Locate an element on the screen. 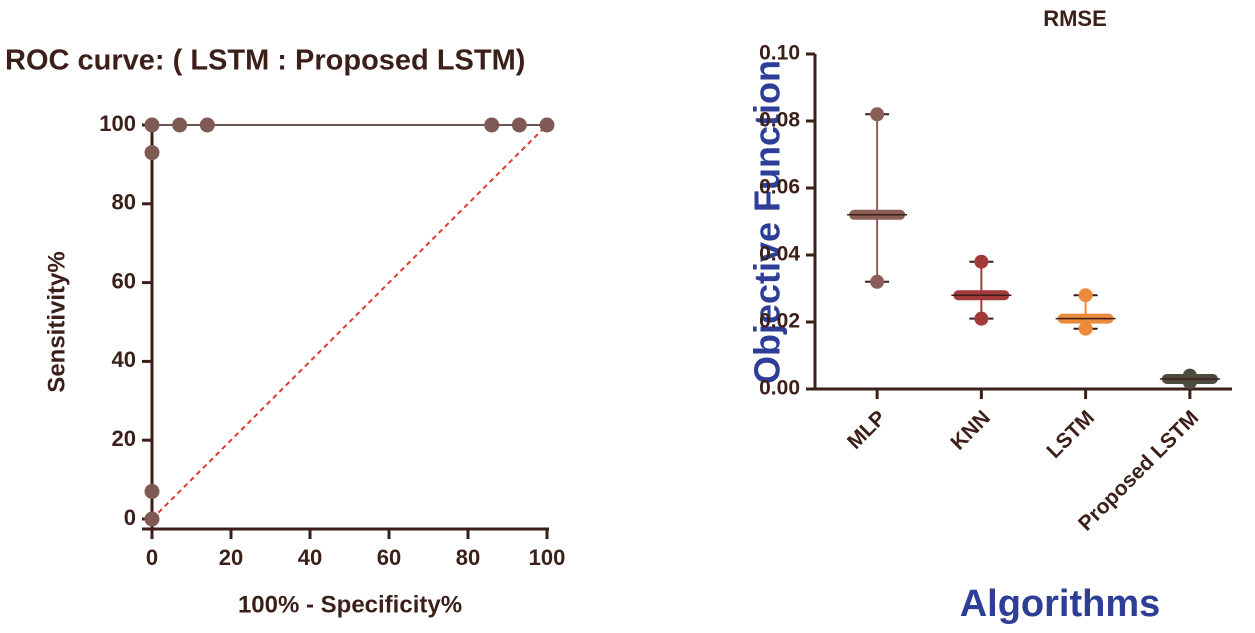  y-tick-label: 60 is located at coordinates (124, 280).